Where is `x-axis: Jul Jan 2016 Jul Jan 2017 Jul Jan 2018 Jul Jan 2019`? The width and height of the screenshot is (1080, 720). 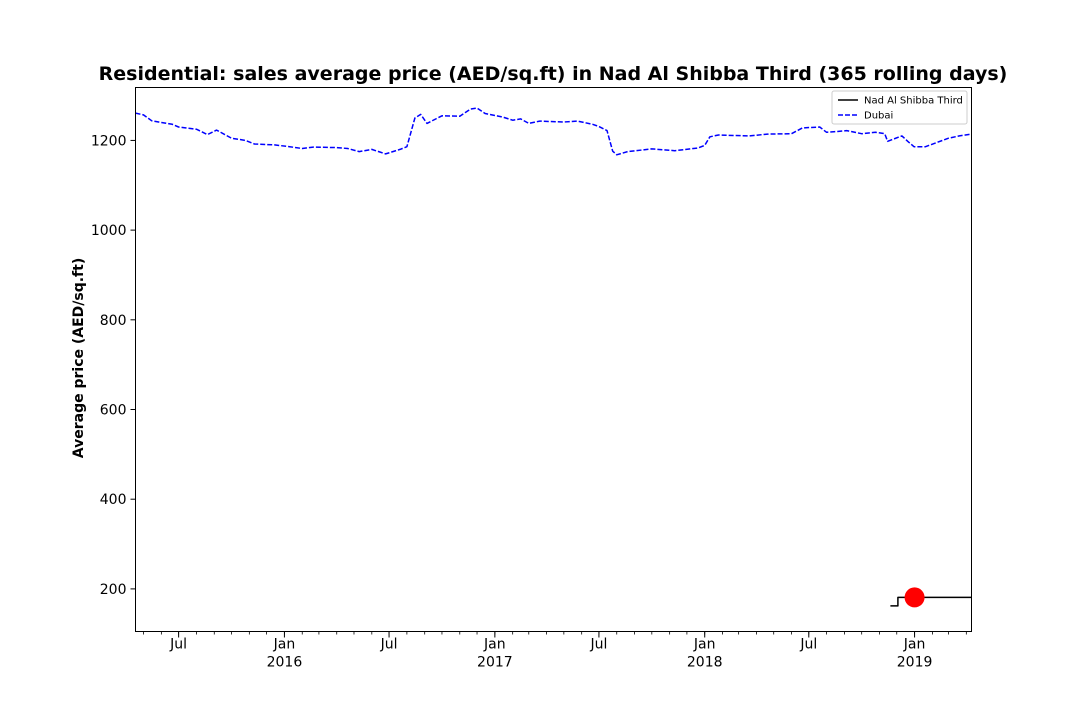
x-axis: Jul Jan 2016 Jul Jan 2017 Jul Jan 2018 Jul Jan 2019 is located at coordinates (555, 651).